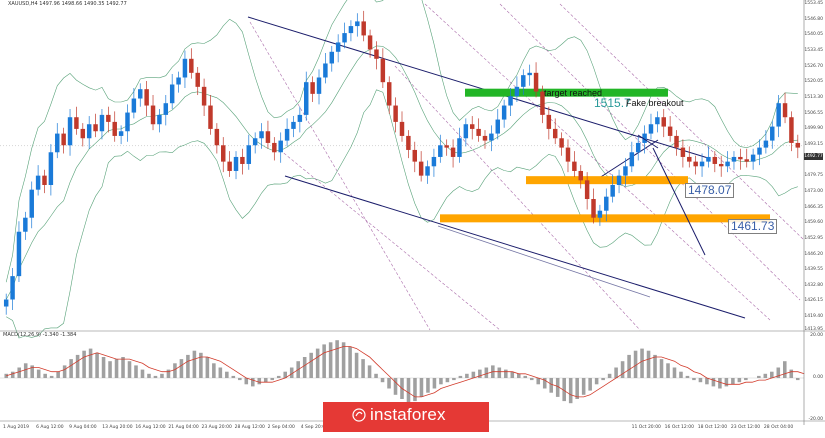  I want to click on y-tick-label: 1499.90, so click(813, 129).